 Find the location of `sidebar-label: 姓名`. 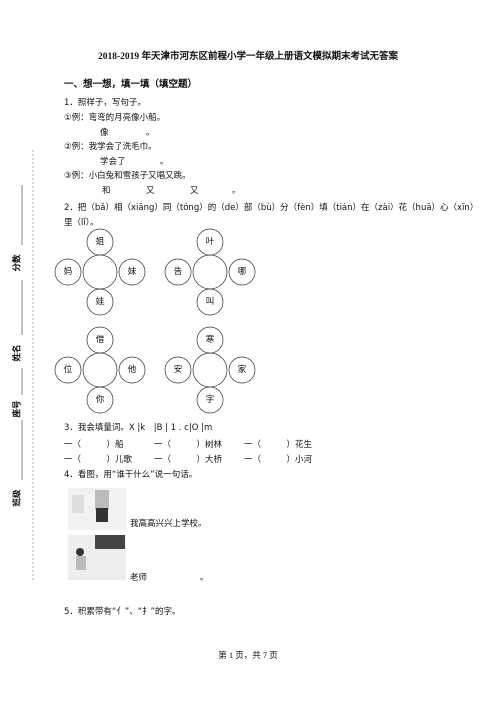

sidebar-label: 姓名 is located at coordinates (17, 353).